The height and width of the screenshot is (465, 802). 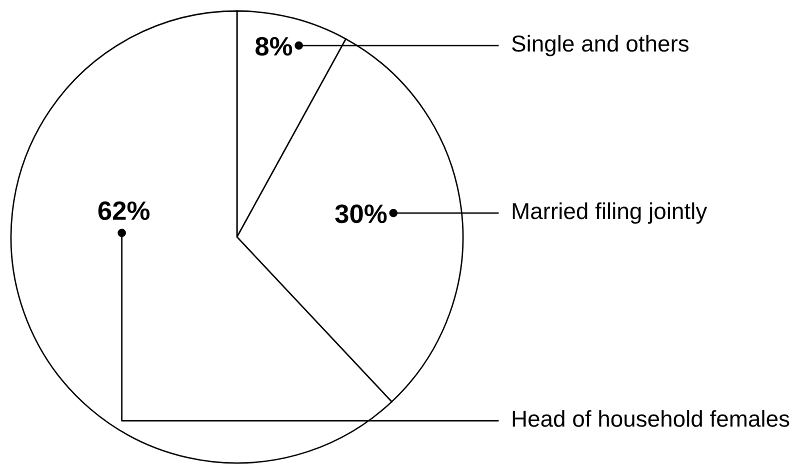 I want to click on data-label: 8%, so click(x=274, y=46).